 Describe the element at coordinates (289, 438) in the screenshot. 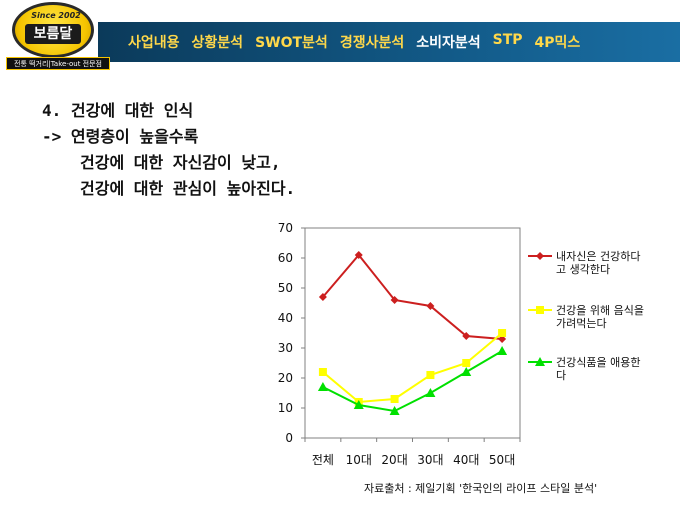

I see `y-tick-label: 0` at that location.